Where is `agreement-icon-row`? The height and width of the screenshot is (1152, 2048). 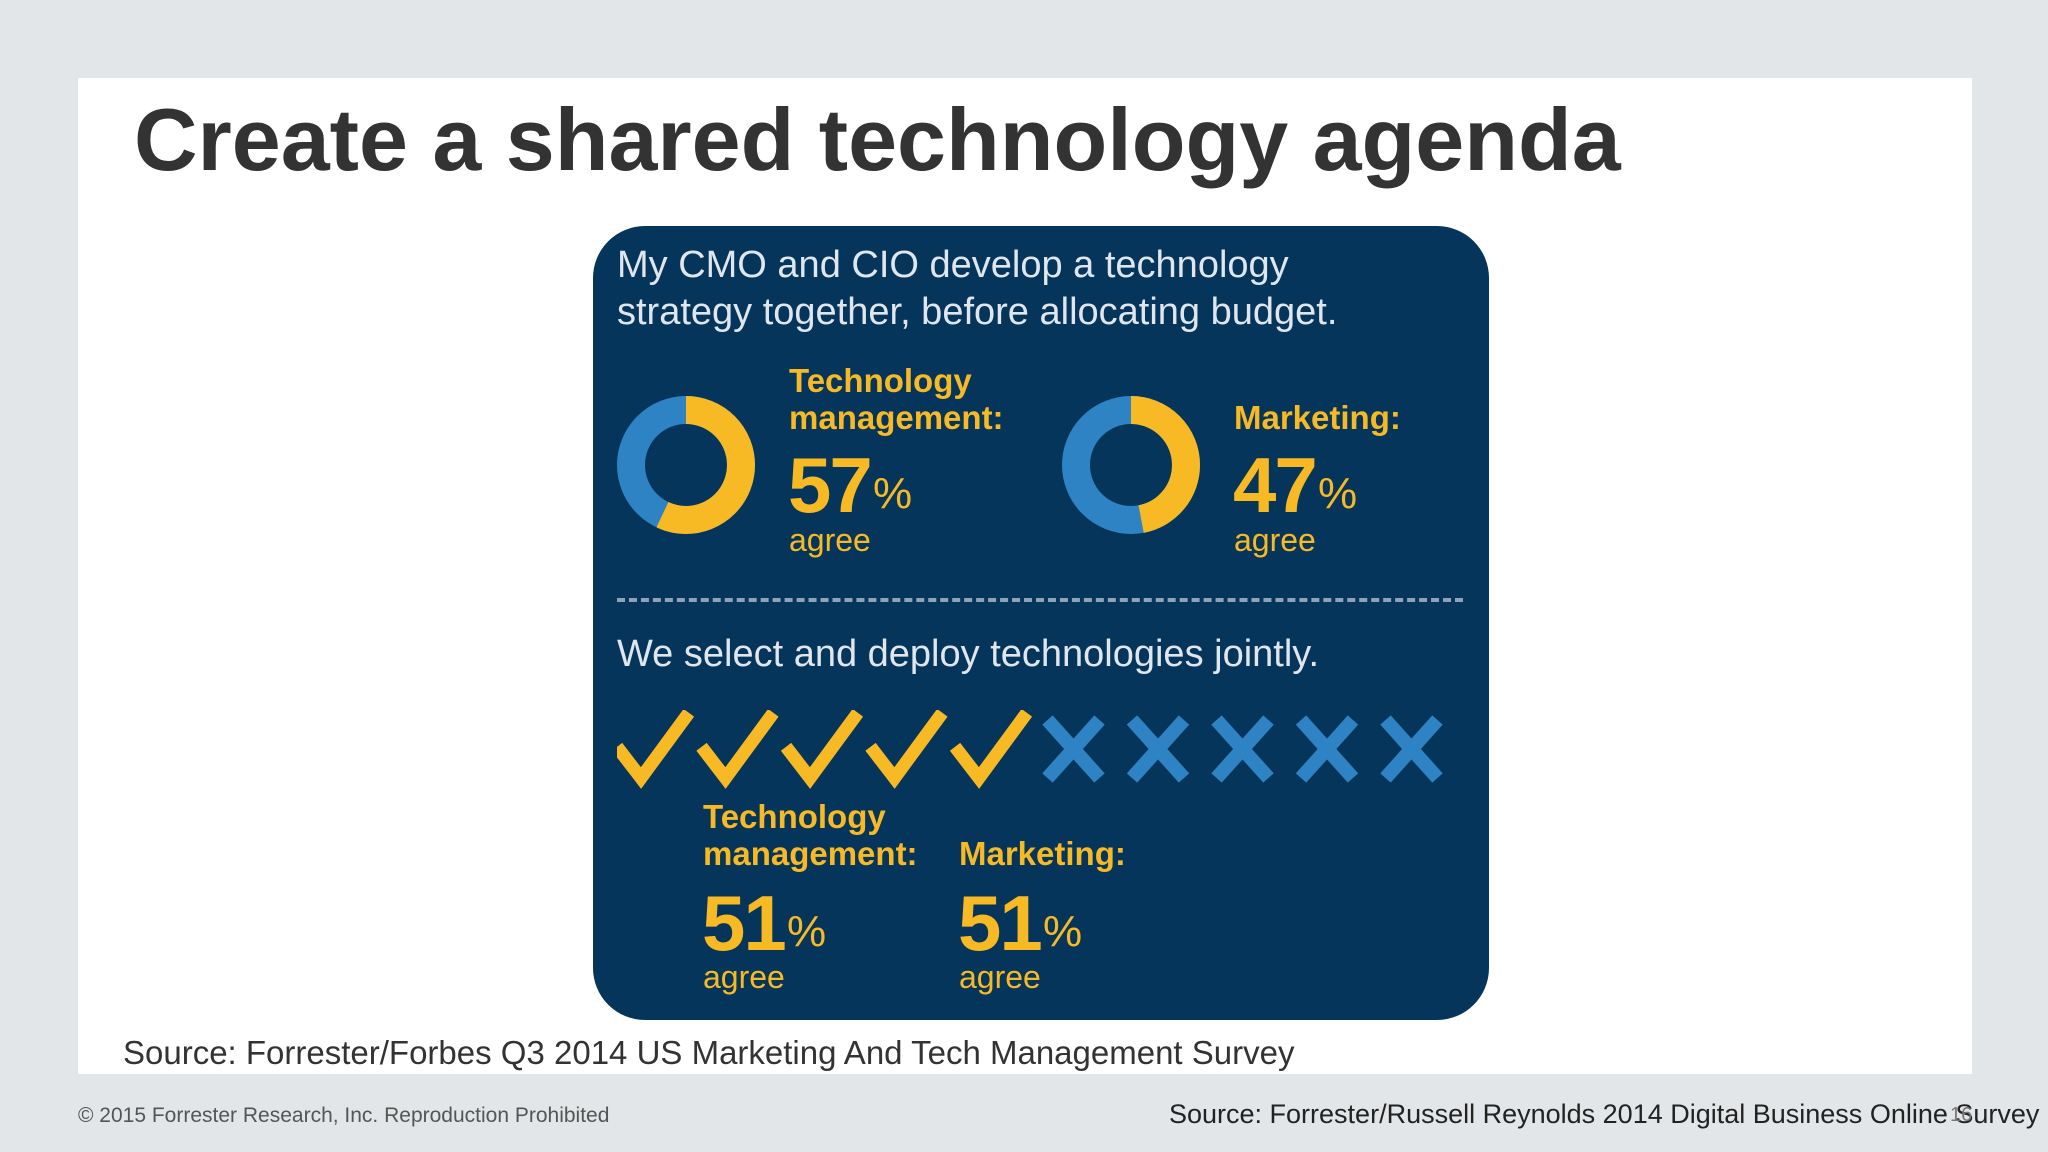 agreement-icon-row is located at coordinates (1030, 749).